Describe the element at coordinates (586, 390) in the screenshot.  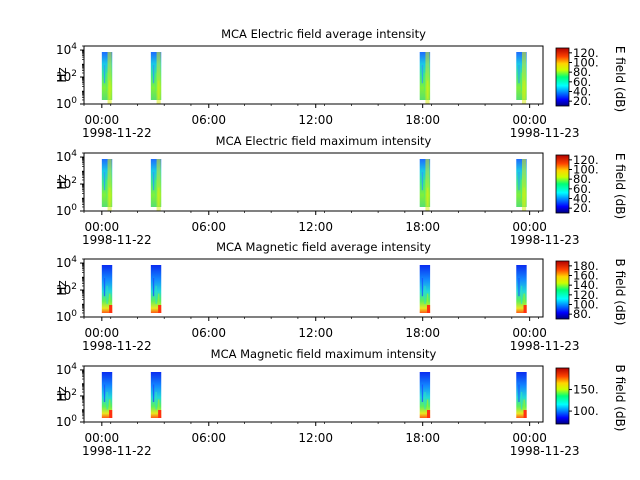
I see `colorbar-tick-label: 150.` at that location.